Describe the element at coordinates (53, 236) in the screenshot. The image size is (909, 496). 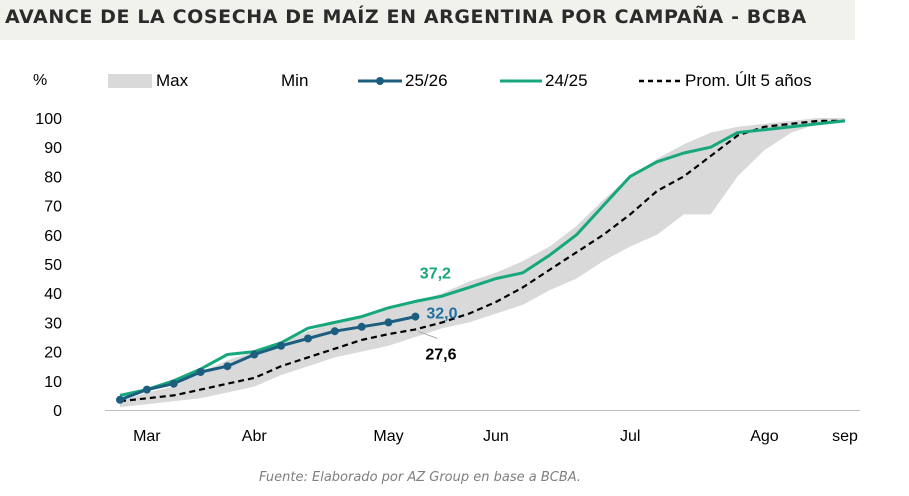
I see `y-tick-label: 60` at that location.